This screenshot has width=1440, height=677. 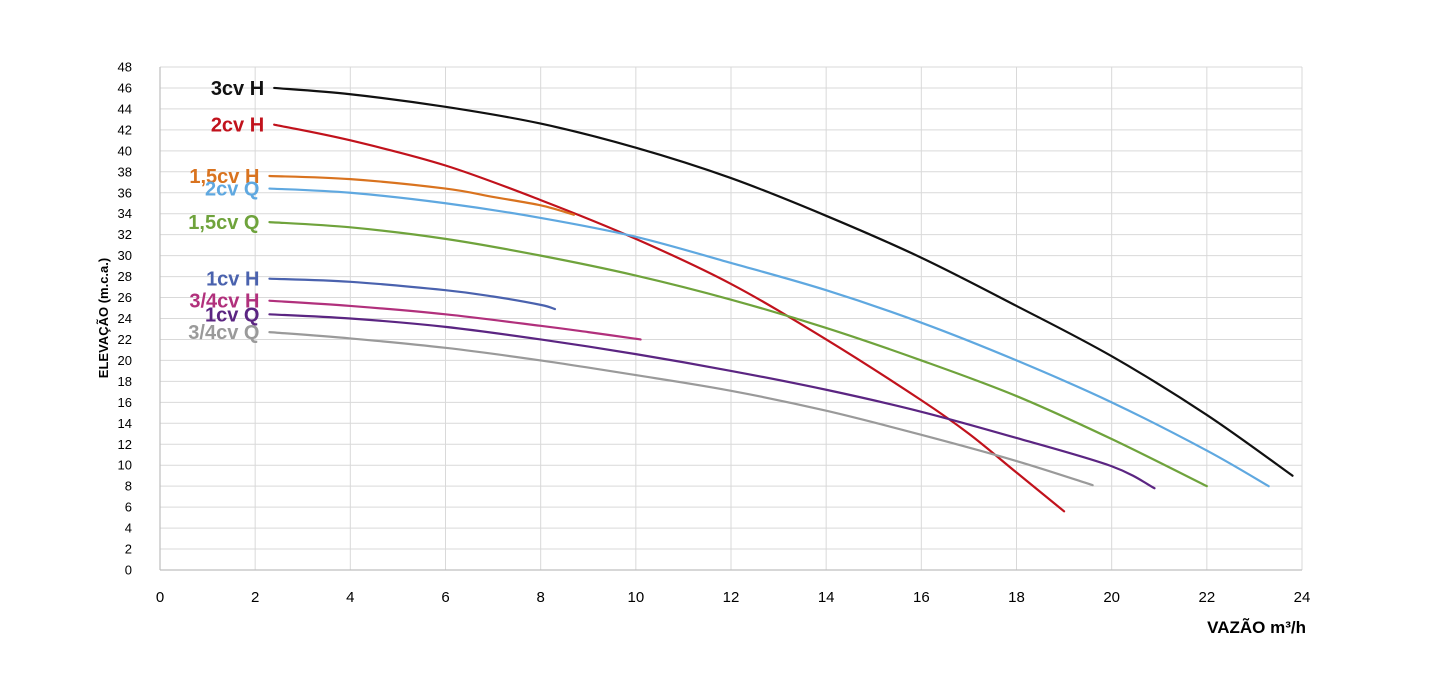 What do you see at coordinates (1111, 597) in the screenshot?
I see `x-tick-label: 20` at bounding box center [1111, 597].